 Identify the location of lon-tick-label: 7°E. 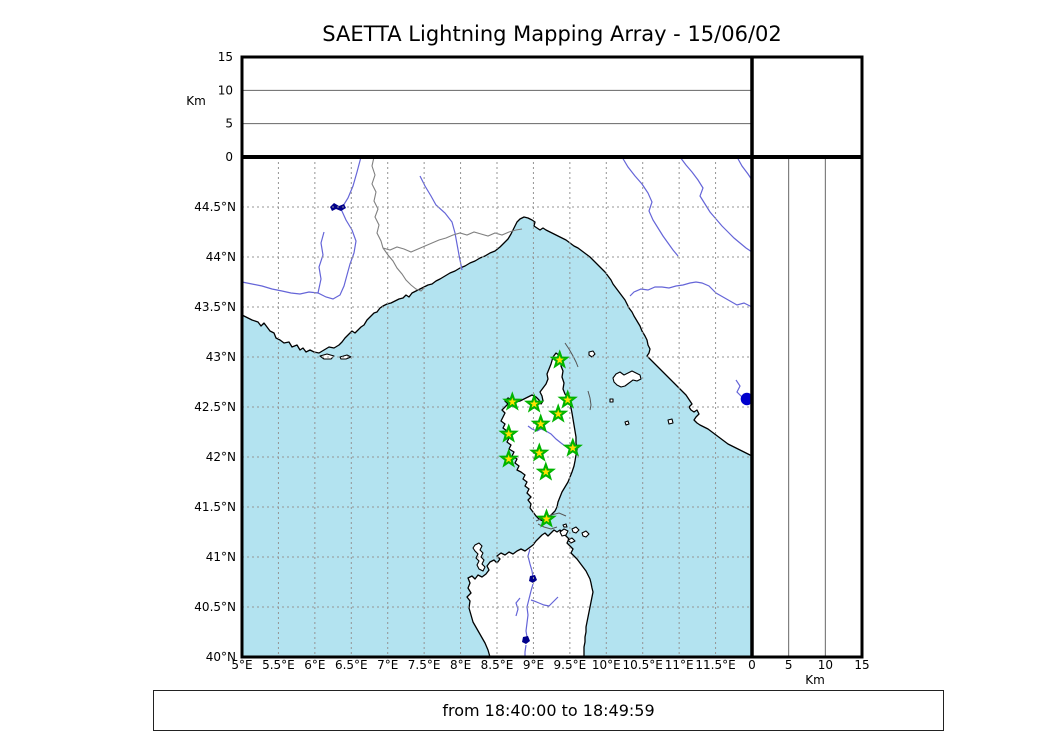
(387, 665).